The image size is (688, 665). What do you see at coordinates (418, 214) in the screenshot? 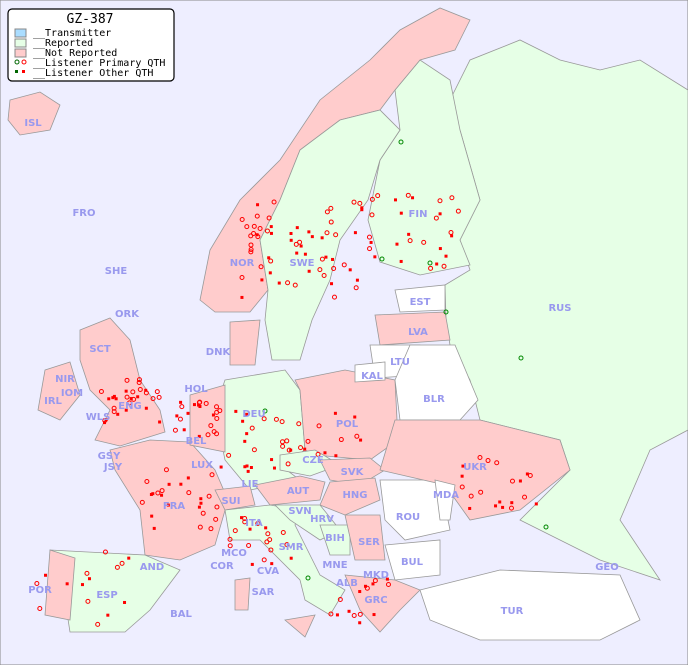
I see `country-label-fin: FIN` at bounding box center [418, 214].